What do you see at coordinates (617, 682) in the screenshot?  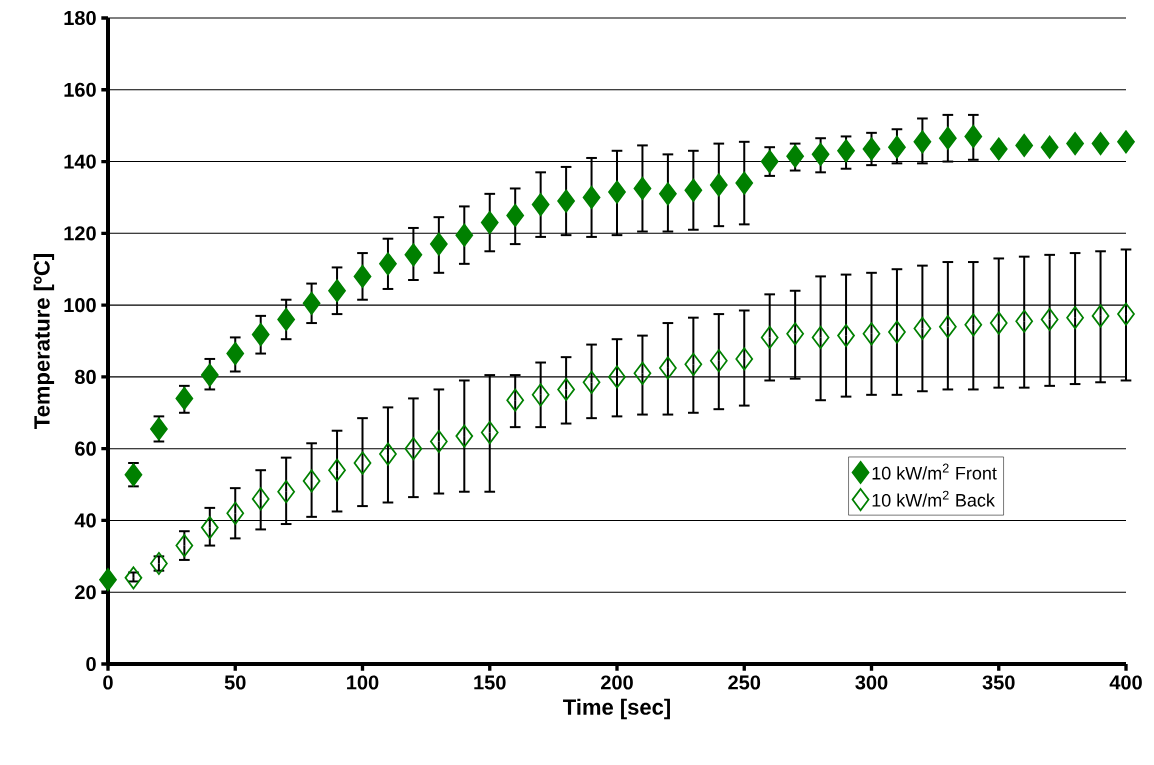 I see `x-tick-label: 200` at bounding box center [617, 682].